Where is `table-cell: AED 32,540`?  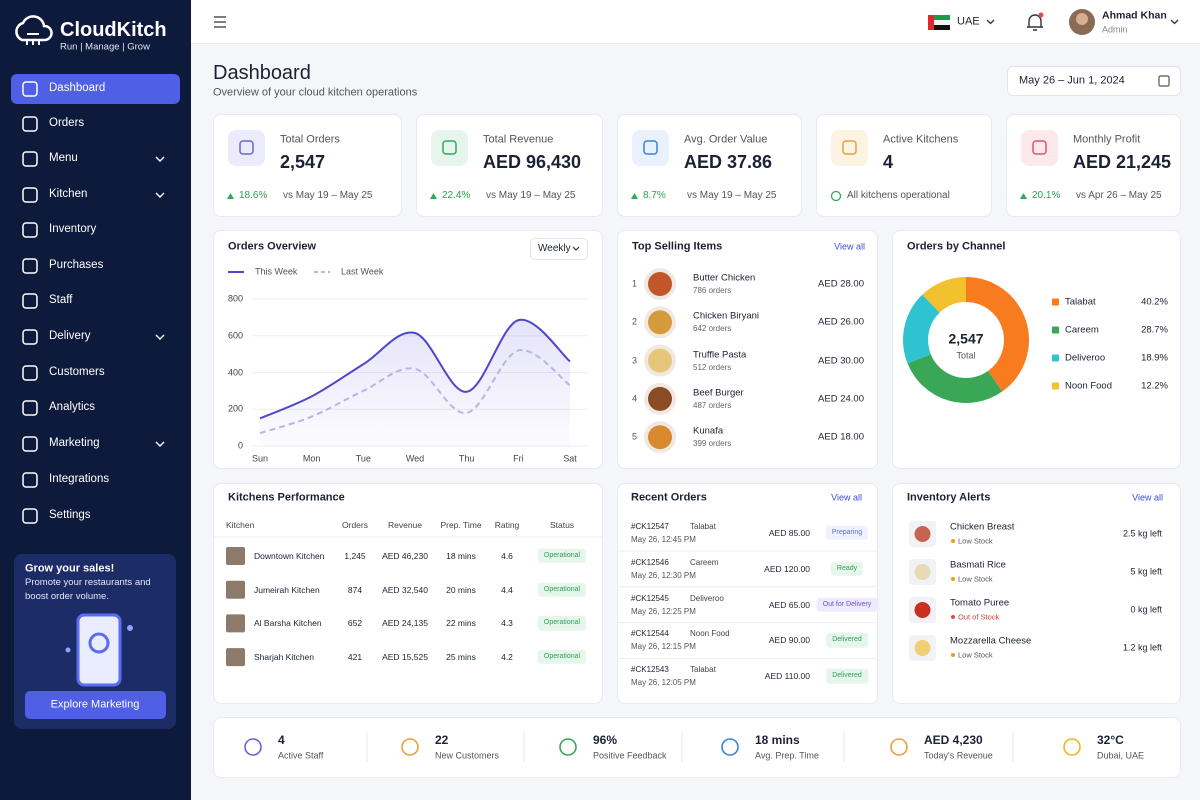
table-cell: AED 32,540 is located at coordinates (405, 589).